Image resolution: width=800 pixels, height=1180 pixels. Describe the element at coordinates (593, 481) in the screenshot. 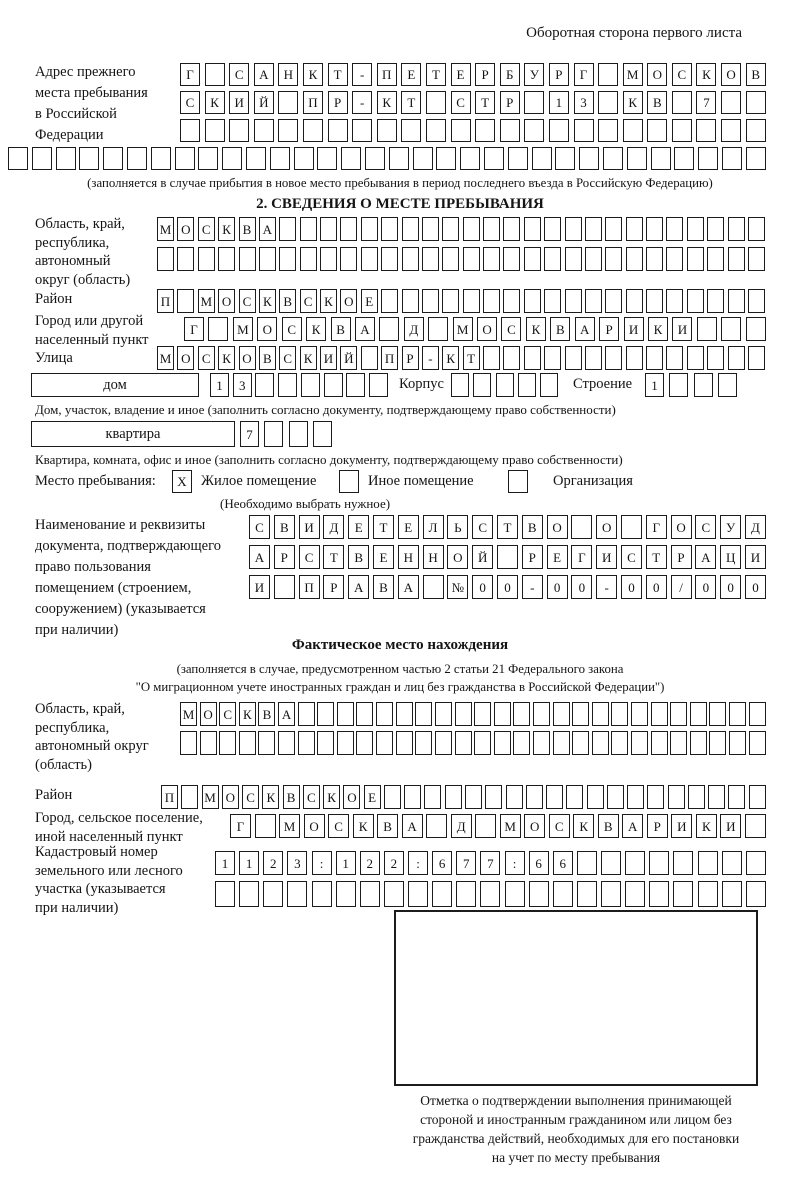

I see `label-organizatsiya: Организация` at that location.